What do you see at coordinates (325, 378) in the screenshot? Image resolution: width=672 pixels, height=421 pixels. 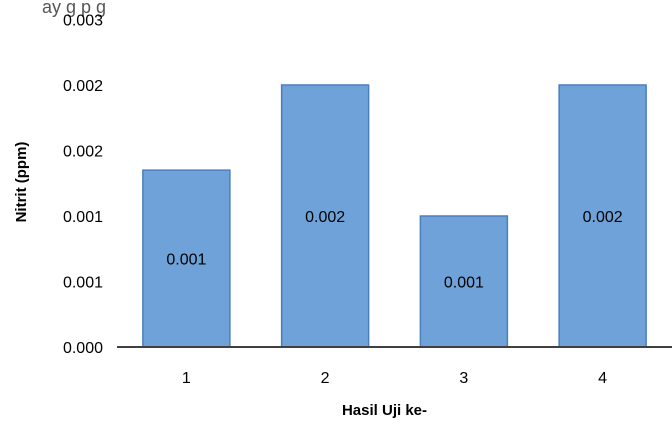 I see `x-tick-label: 2` at bounding box center [325, 378].